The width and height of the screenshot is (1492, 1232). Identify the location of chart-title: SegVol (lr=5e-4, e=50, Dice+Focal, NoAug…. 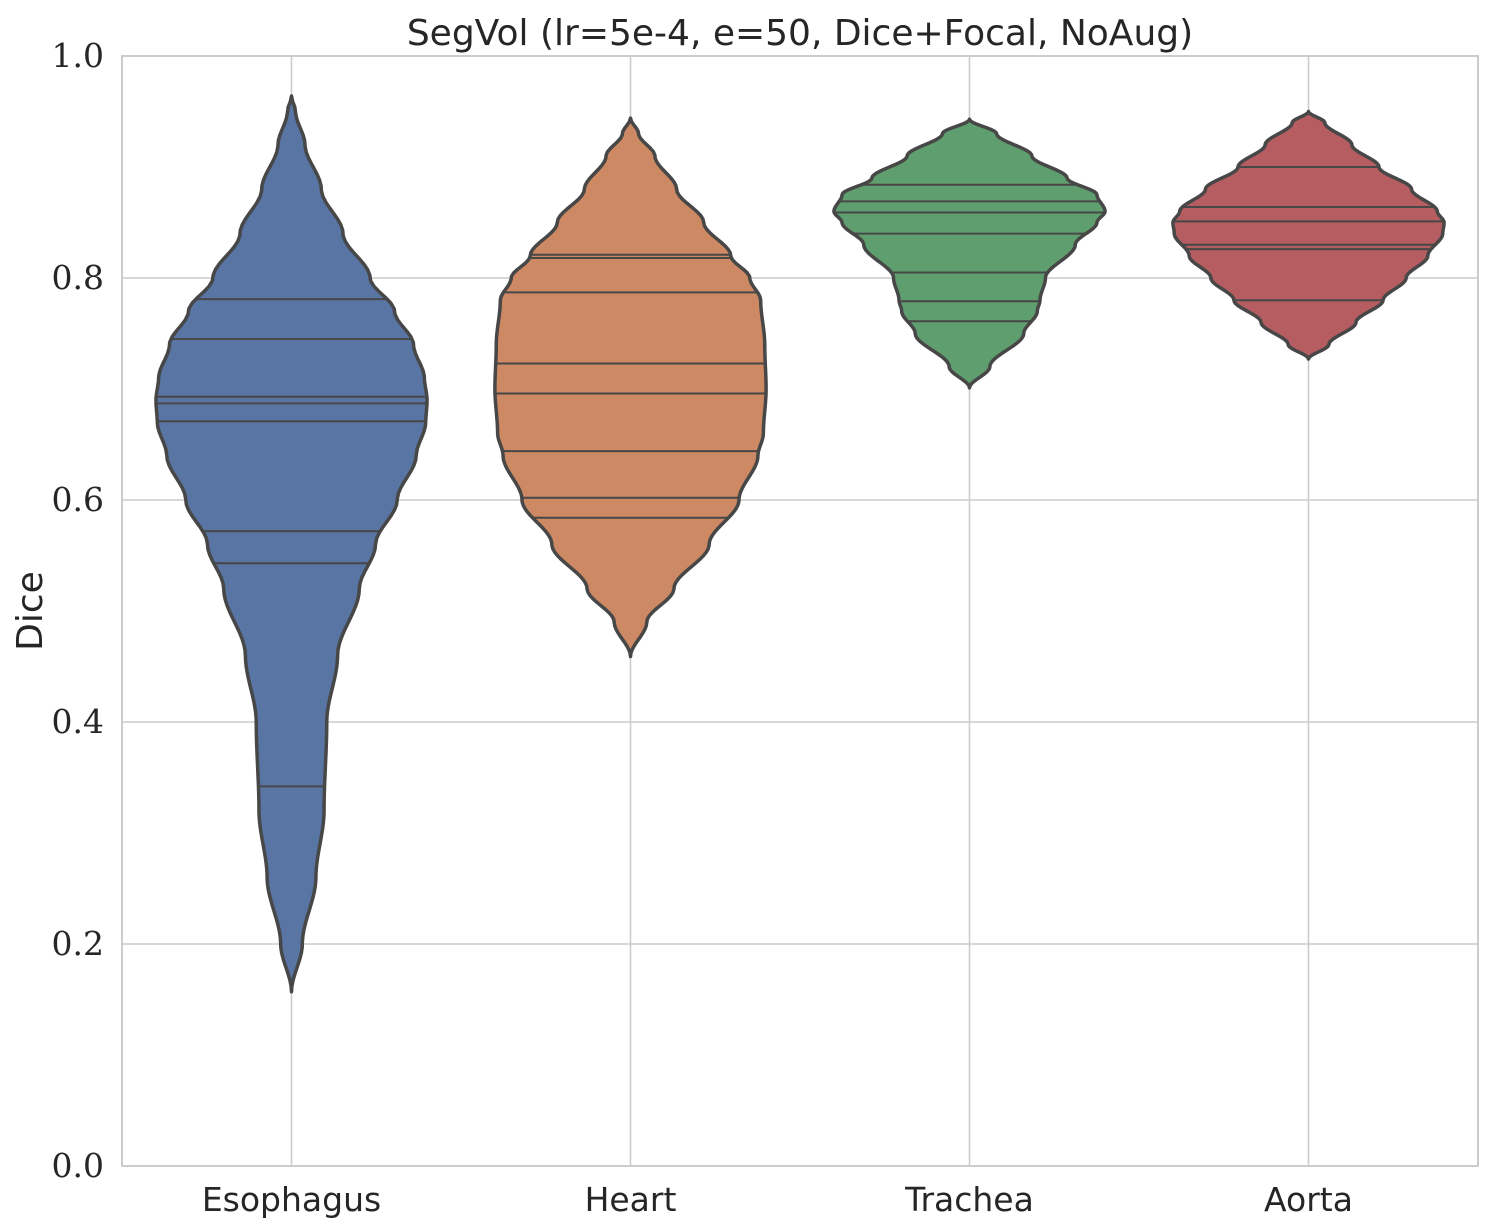
(800, 33).